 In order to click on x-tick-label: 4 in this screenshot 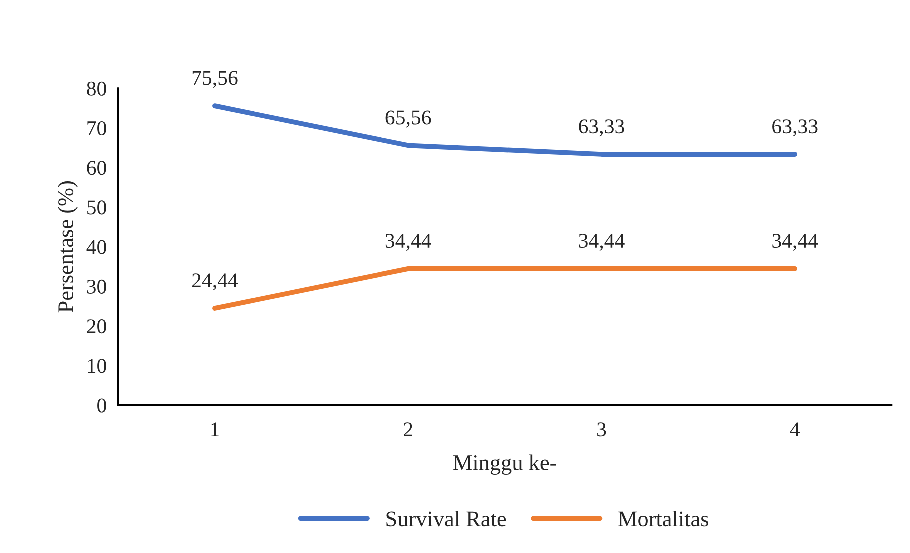, I will do `click(795, 429)`.